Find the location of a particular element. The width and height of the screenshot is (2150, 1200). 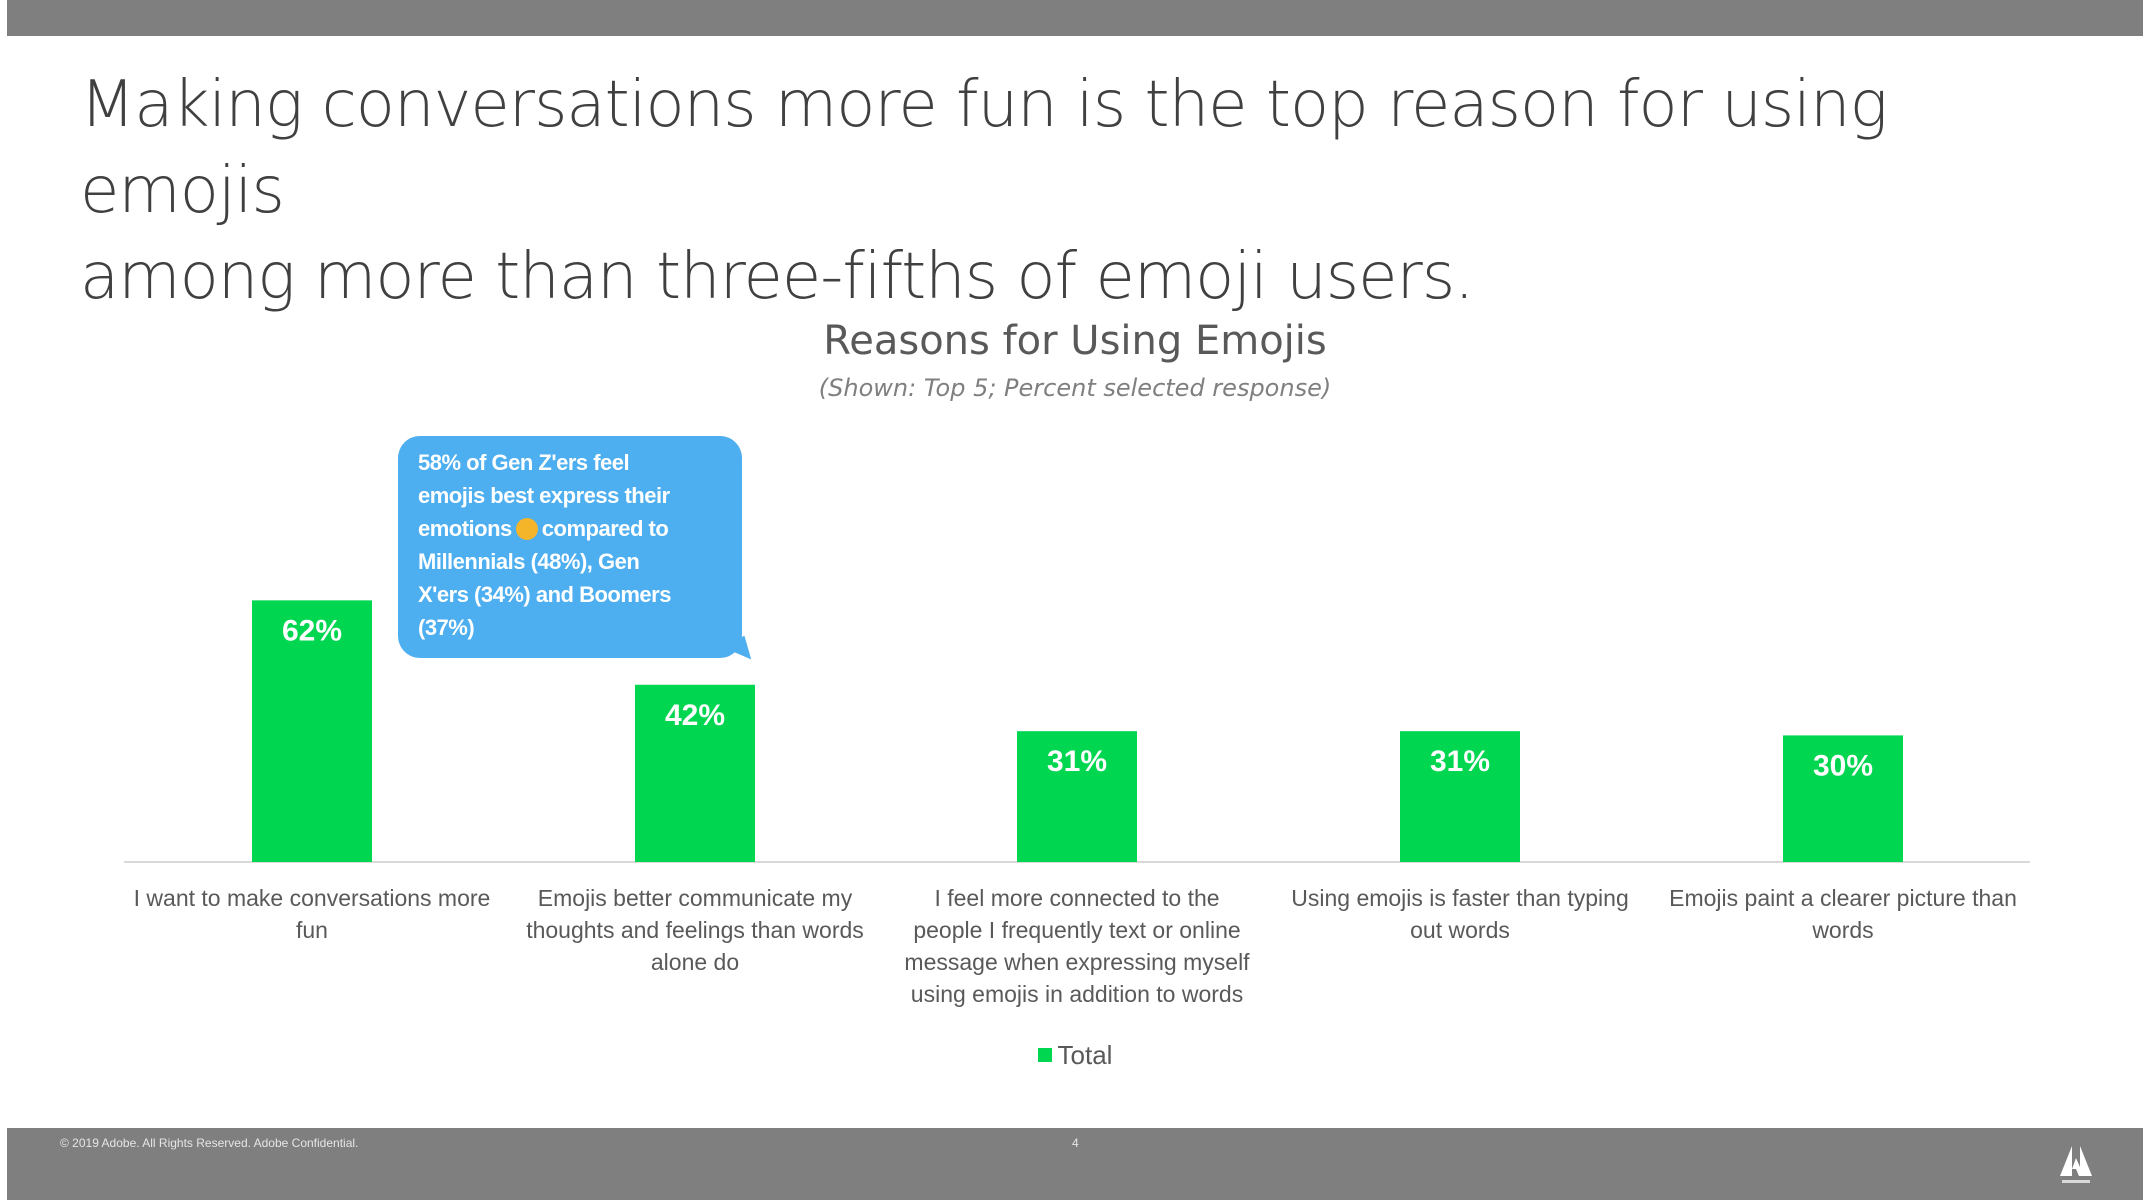

chart-legend: Total is located at coordinates (1075, 1055).